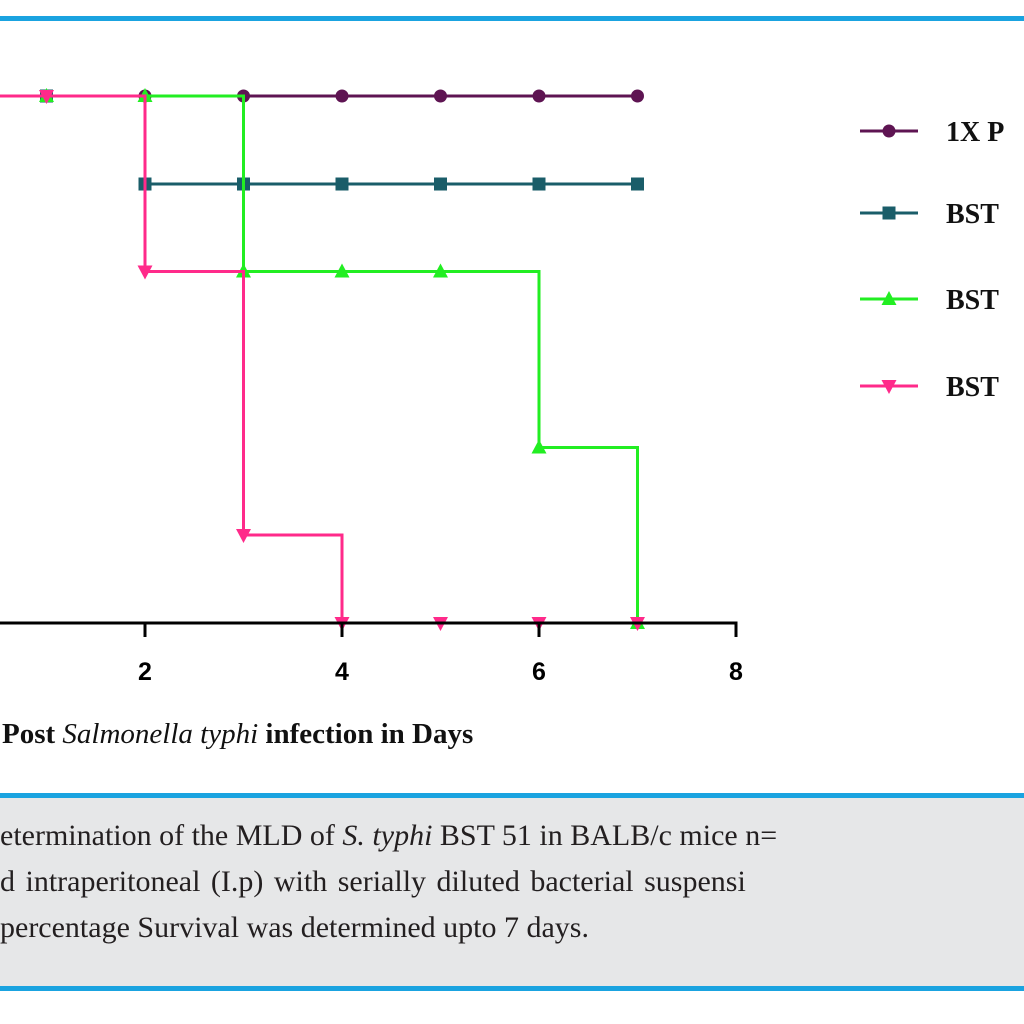 This screenshot has height=1024, width=1024. Describe the element at coordinates (932, 260) in the screenshot. I see `legend: 1X P BST BST BST` at that location.